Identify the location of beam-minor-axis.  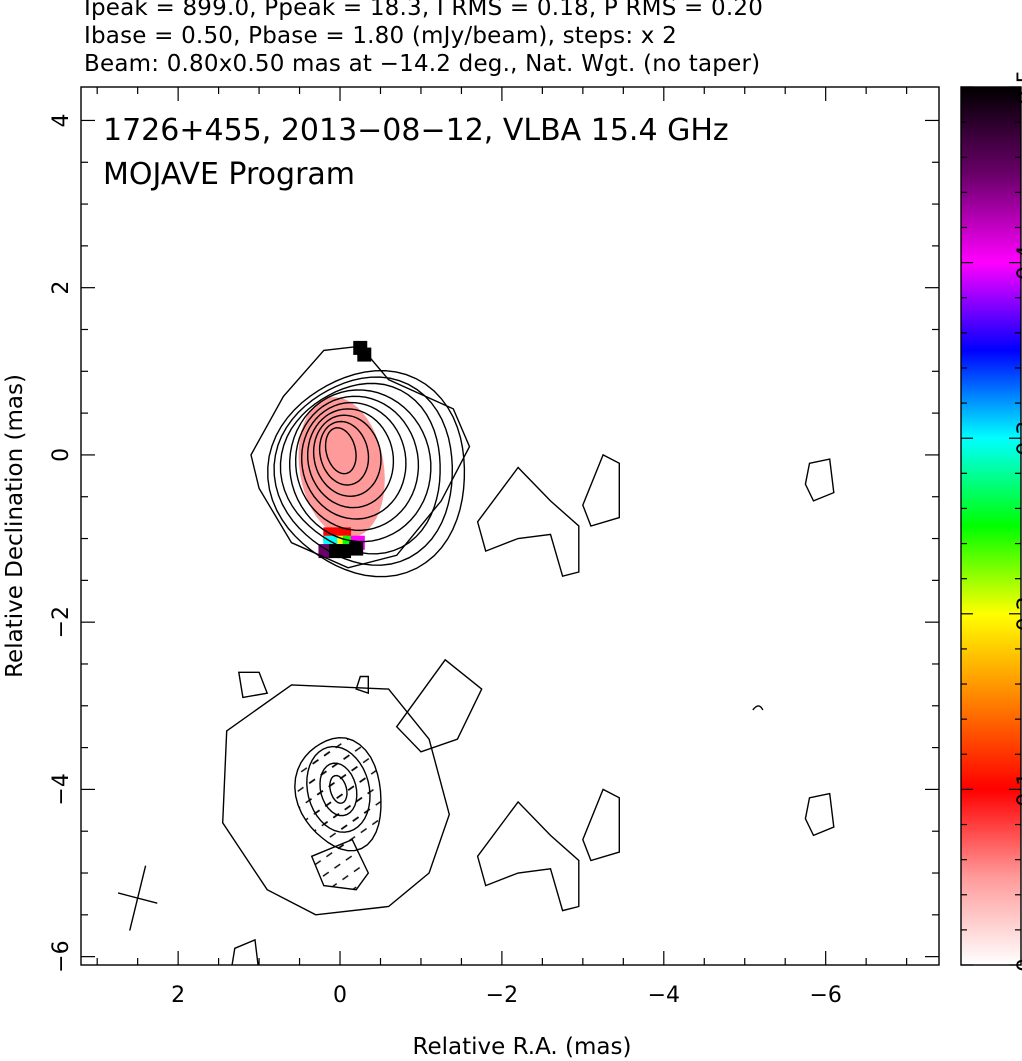
(137, 898).